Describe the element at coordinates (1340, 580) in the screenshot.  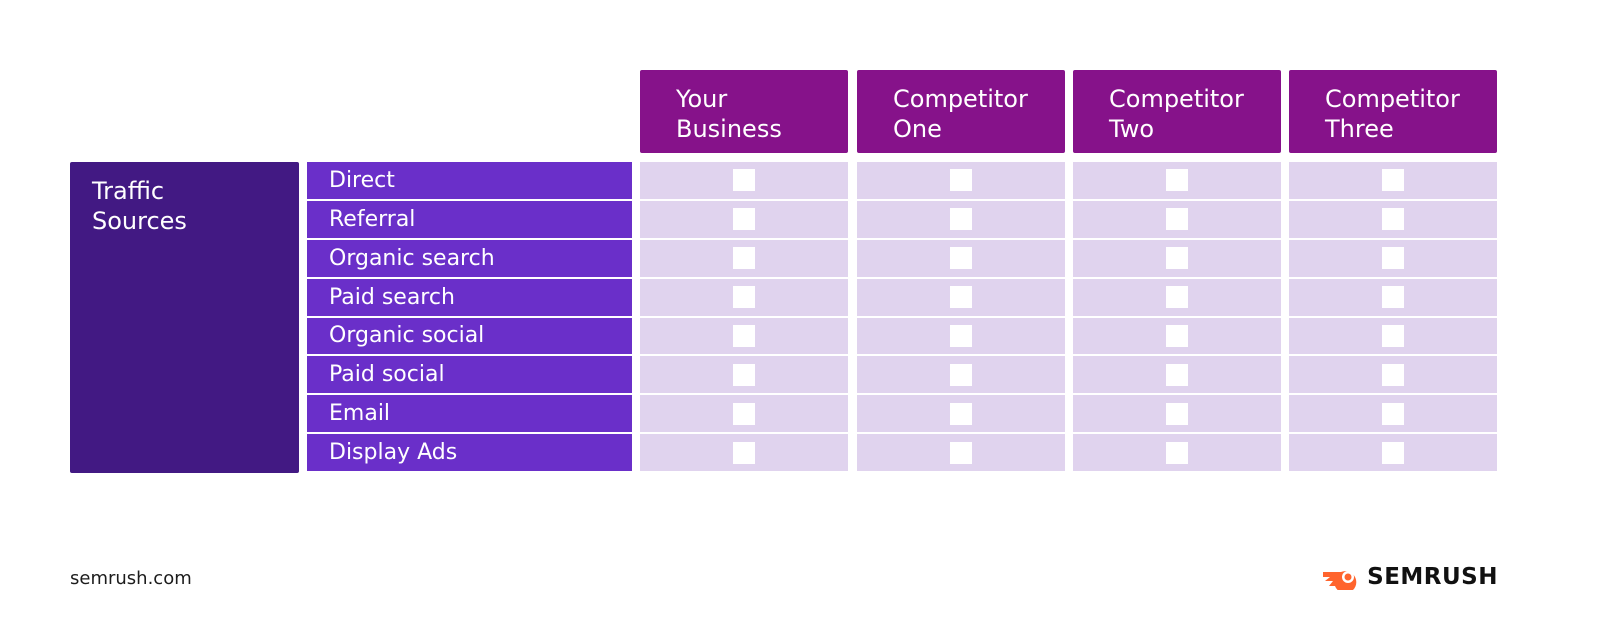
I see `logo-icon` at that location.